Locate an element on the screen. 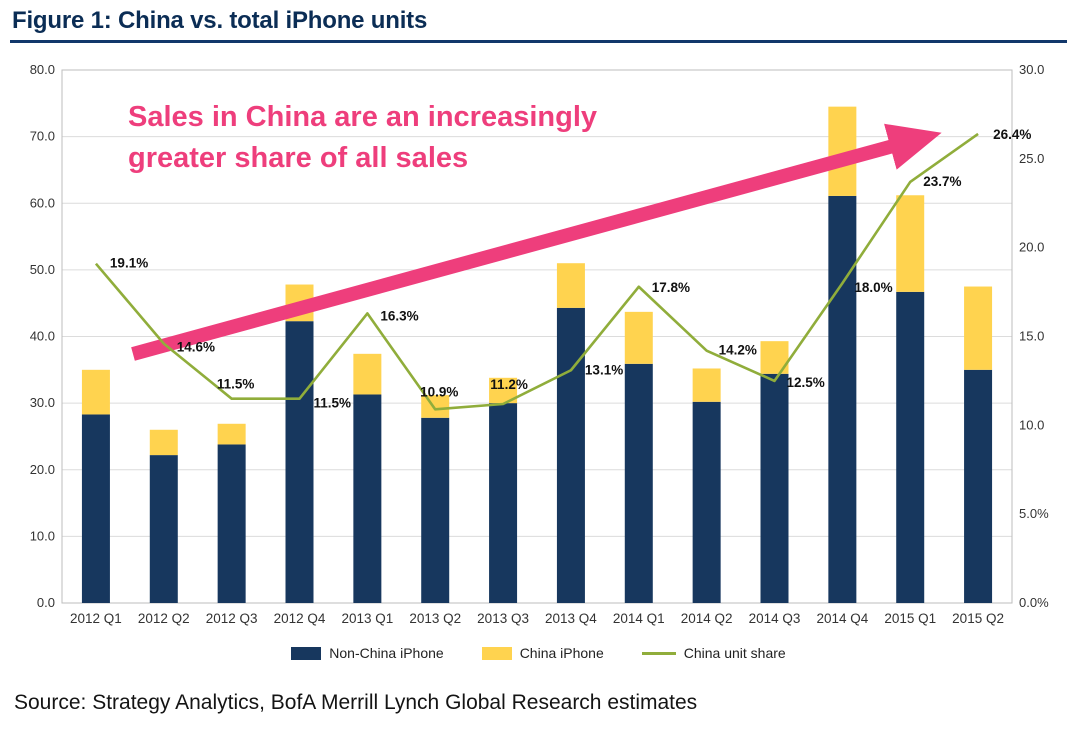 Image resolution: width=1077 pixels, height=744 pixels. category-label: 2015 Q1 is located at coordinates (910, 618).